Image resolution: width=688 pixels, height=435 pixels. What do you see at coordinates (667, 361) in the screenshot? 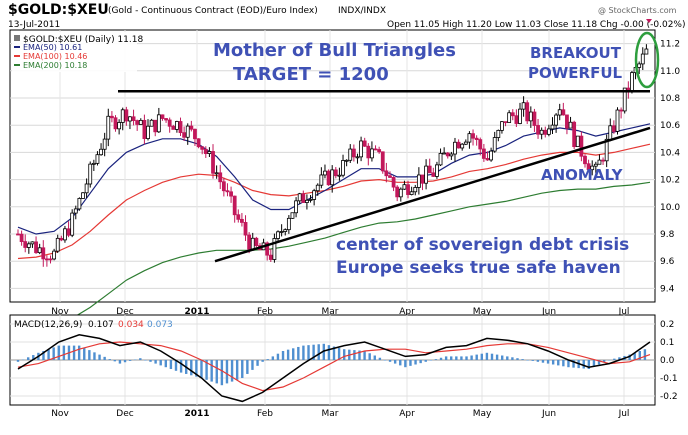
I see `macd-y-tick-label: 0.0` at bounding box center [667, 361].